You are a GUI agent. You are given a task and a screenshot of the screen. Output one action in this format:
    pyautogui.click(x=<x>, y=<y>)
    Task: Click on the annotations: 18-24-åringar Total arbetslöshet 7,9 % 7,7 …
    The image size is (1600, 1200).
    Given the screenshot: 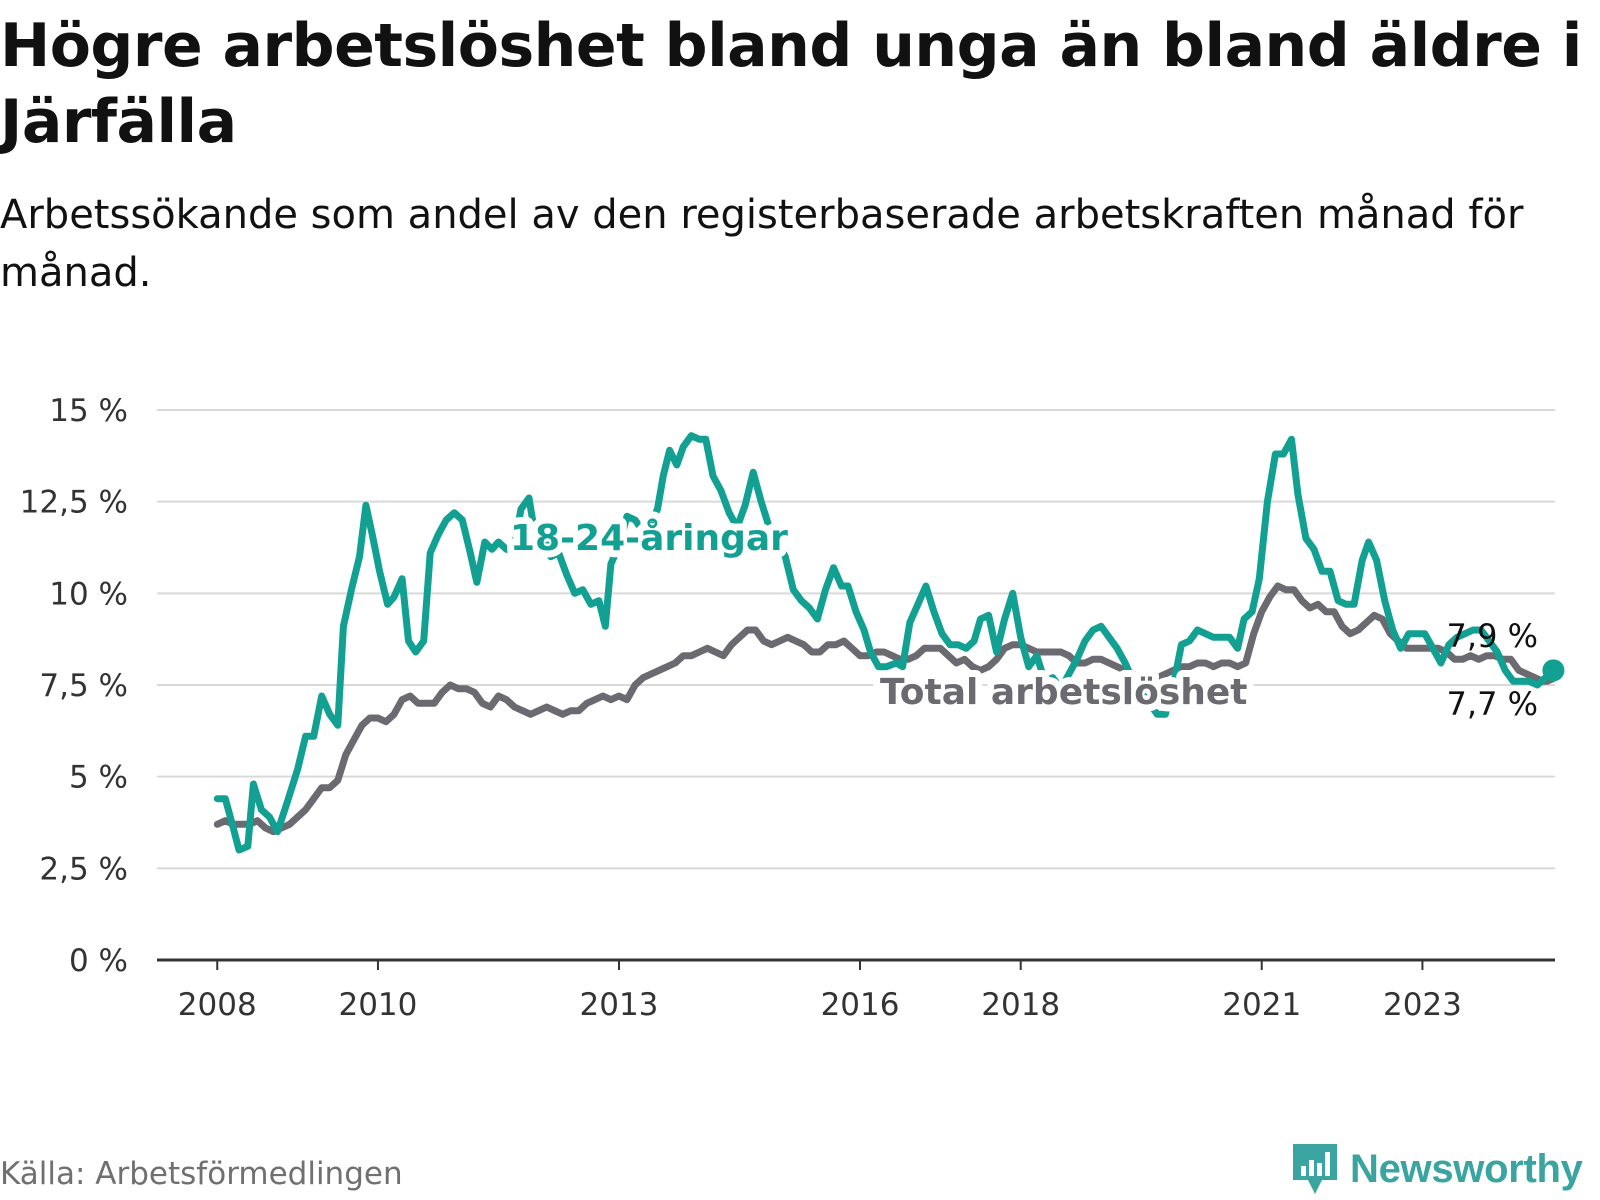 What is the action you would take?
    pyautogui.click(x=1034, y=617)
    